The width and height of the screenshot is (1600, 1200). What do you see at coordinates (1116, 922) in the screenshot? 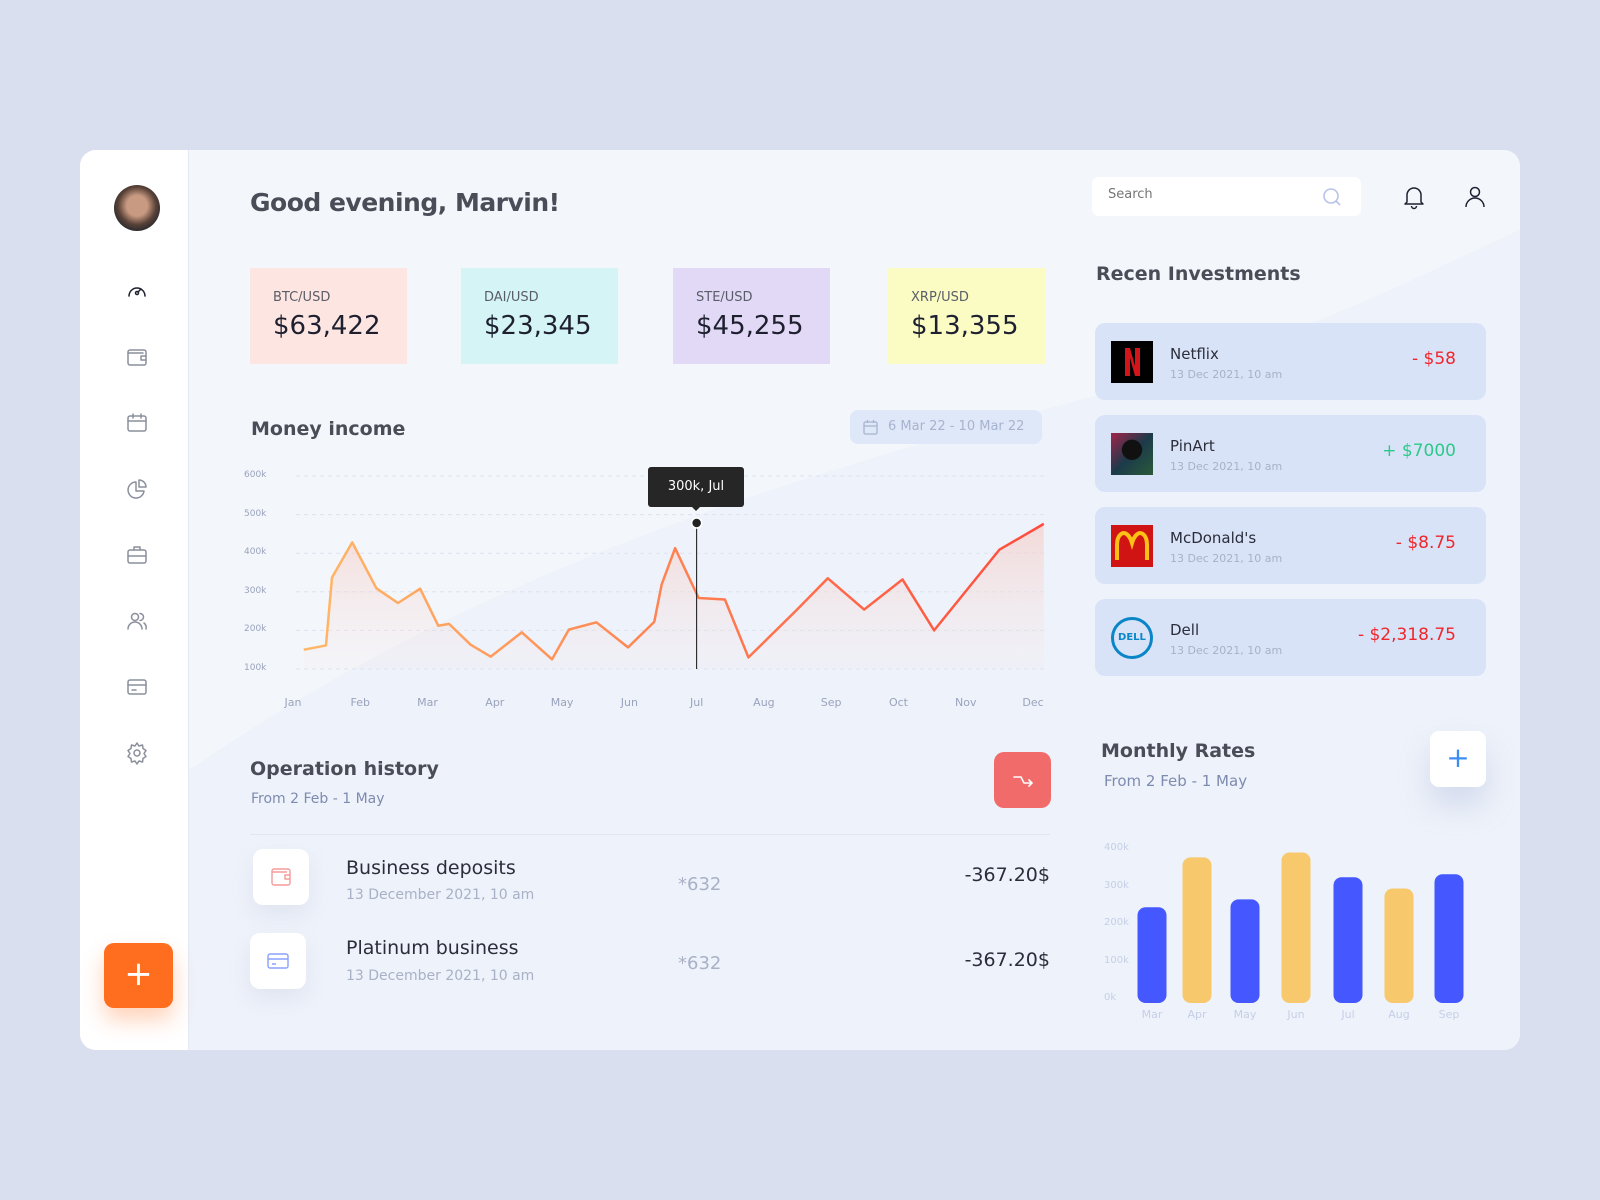
I see `y-tick-label: 200k` at bounding box center [1116, 922].